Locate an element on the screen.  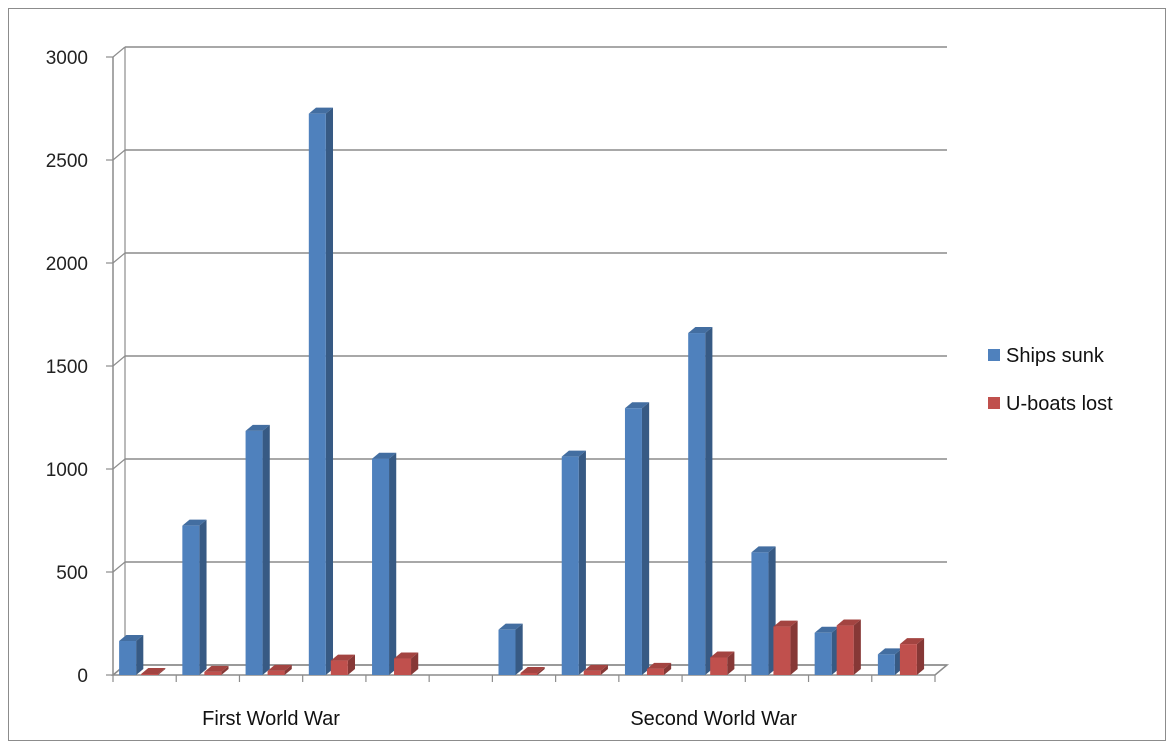
y-tick-label: 0 is located at coordinates (82, 676).